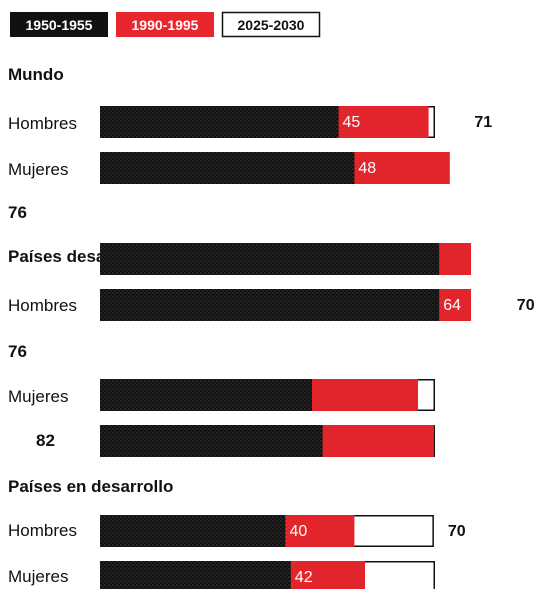 The image size is (535, 589). What do you see at coordinates (270, 305) in the screenshot?
I see `bar-3-1950-1955` at bounding box center [270, 305].